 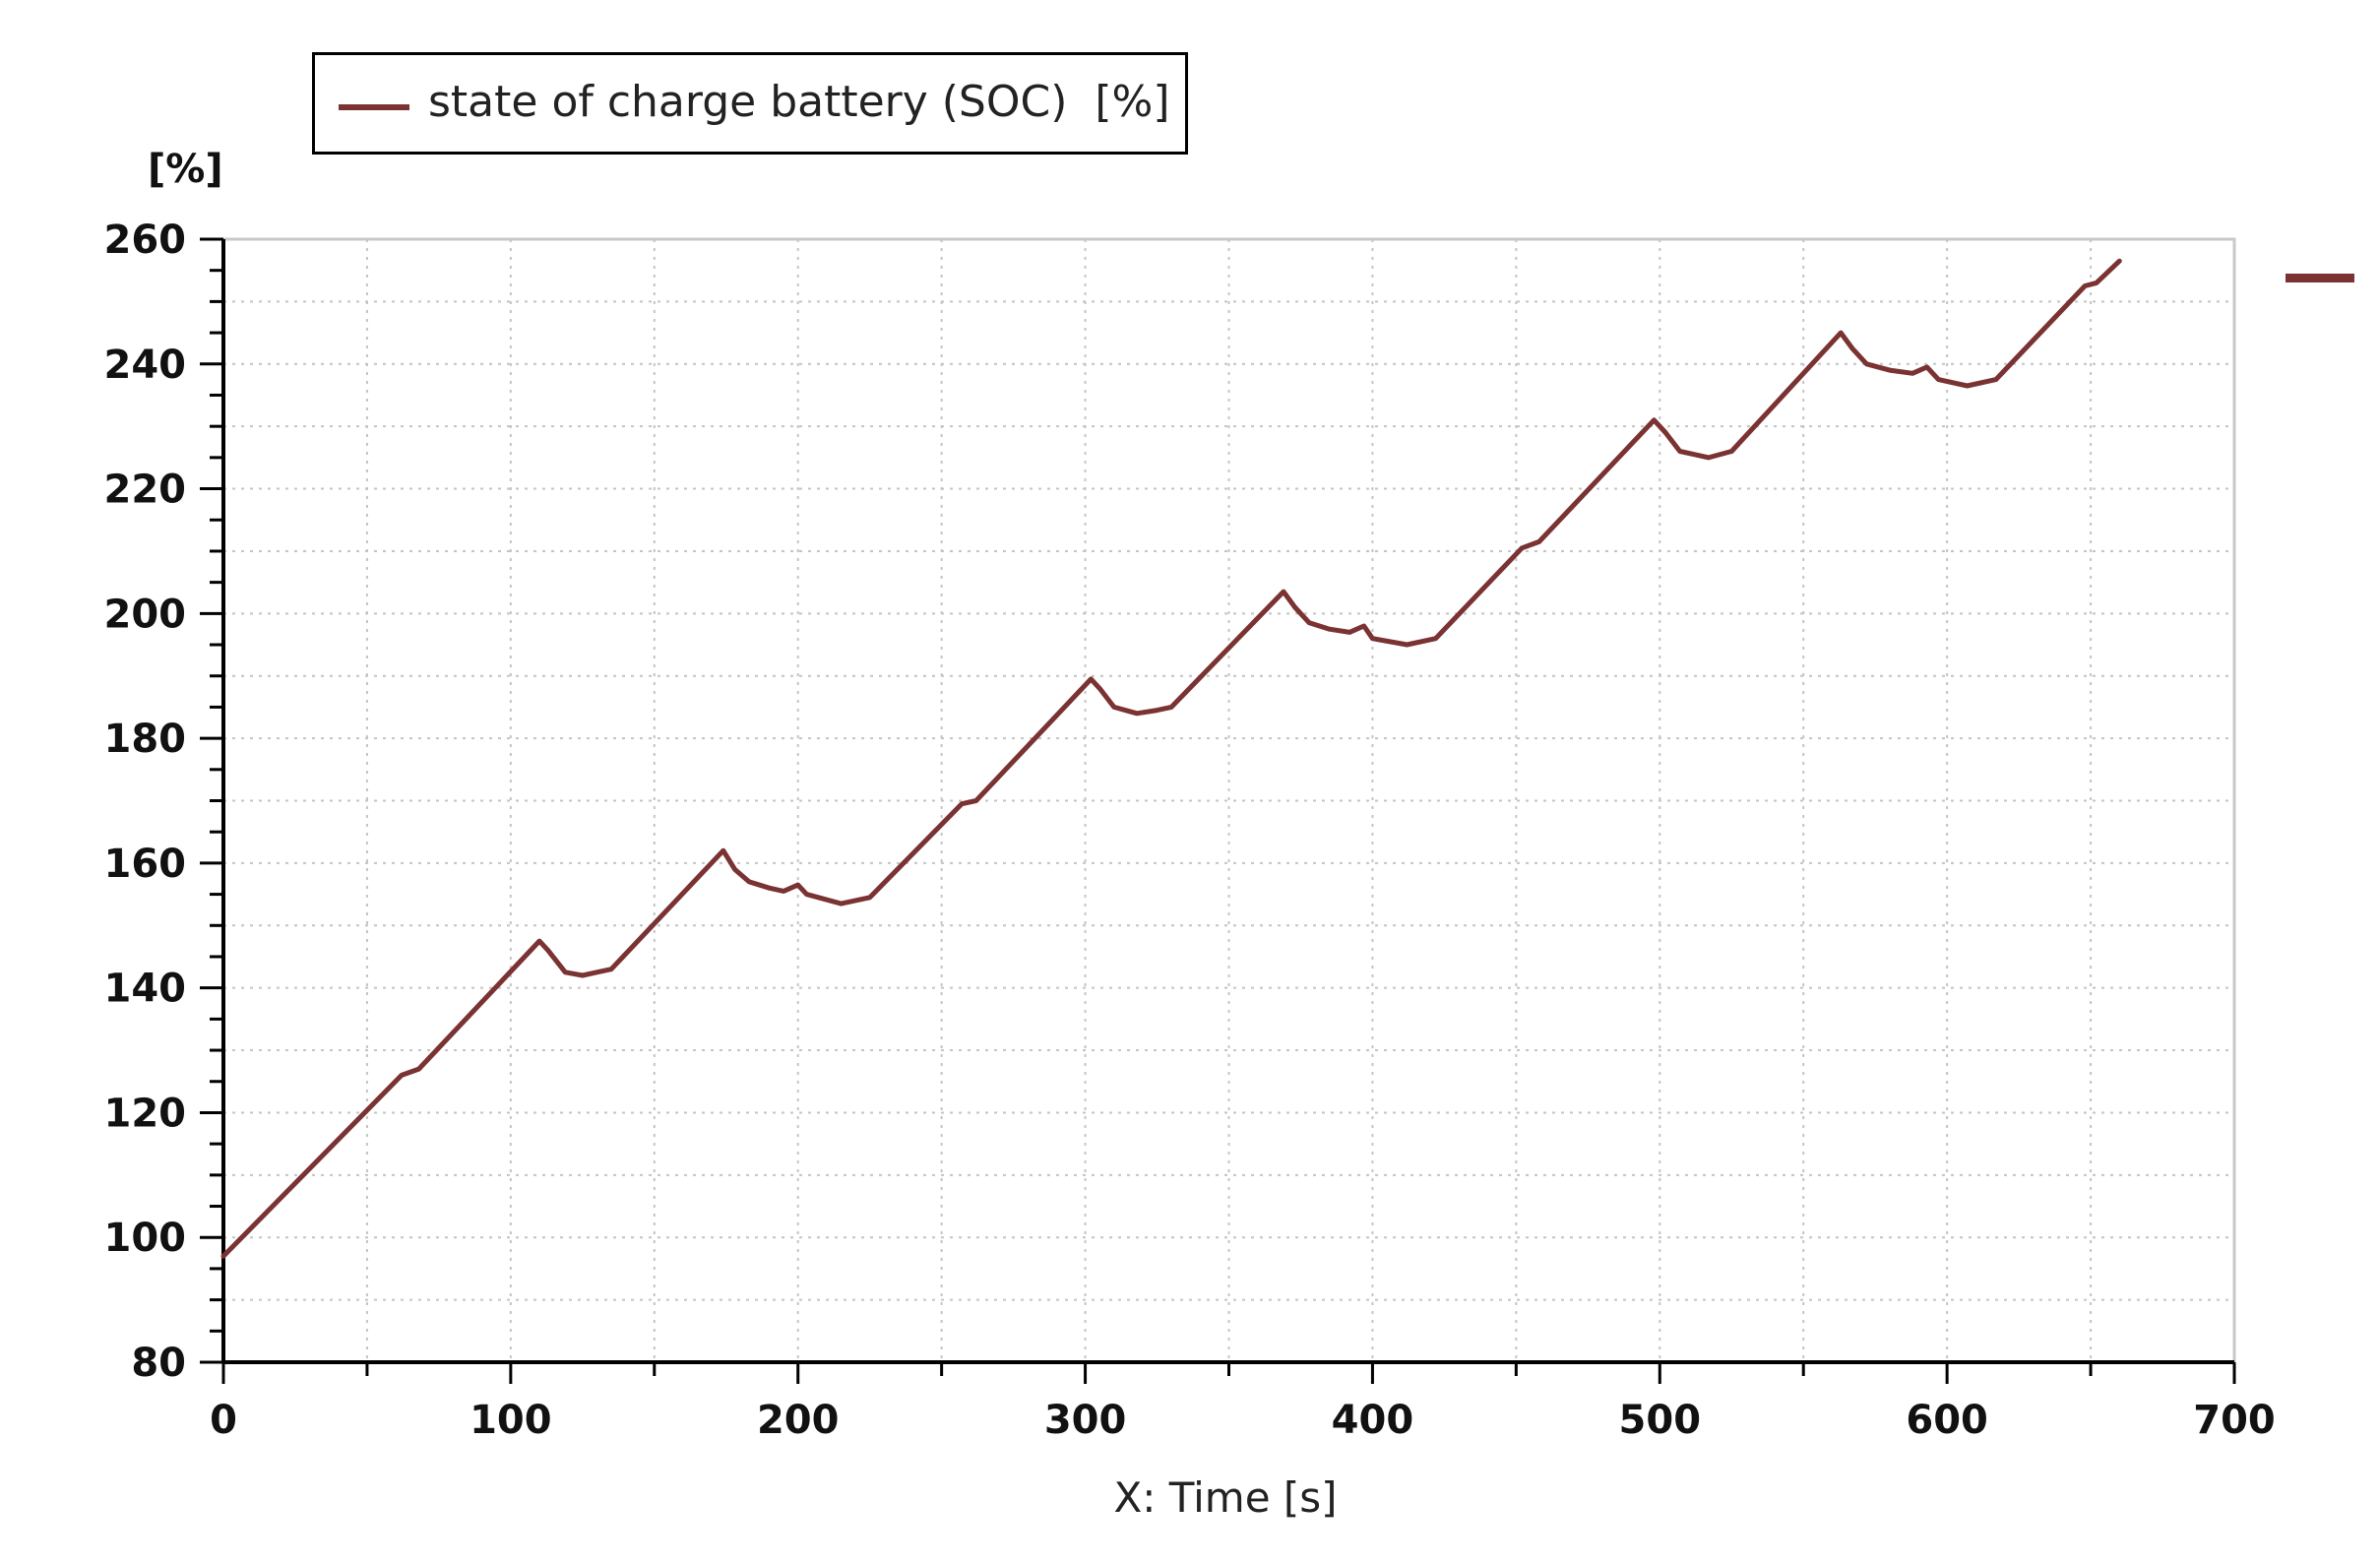 I want to click on x-tick-label: 200, so click(x=798, y=1420).